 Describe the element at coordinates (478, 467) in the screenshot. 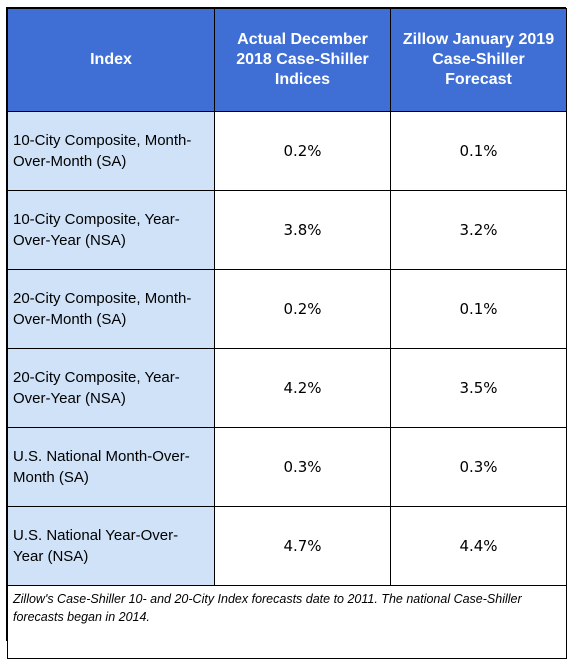

I see `forecast-value: 0.3%` at that location.